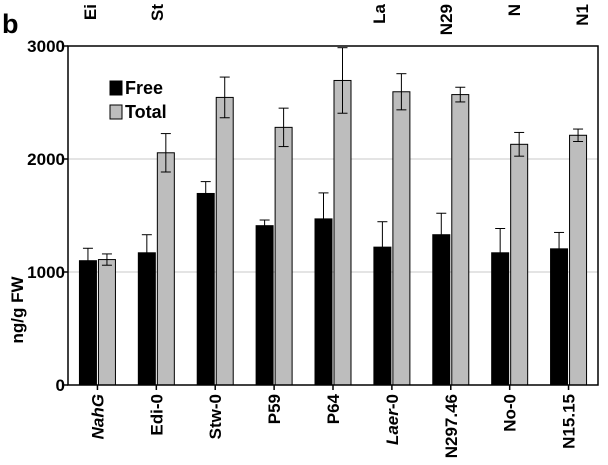 The height and width of the screenshot is (465, 608). What do you see at coordinates (510, 413) in the screenshot?
I see `x-tick-label: No-0` at bounding box center [510, 413].